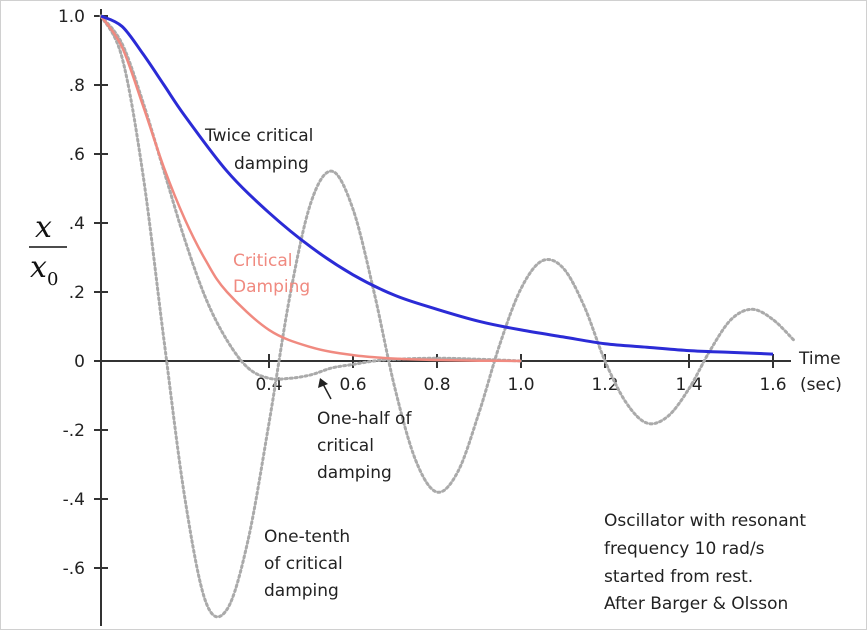 This screenshot has width=867, height=630. Describe the element at coordinates (71, 17) in the screenshot. I see `y-tick-label: 1.0` at that location.